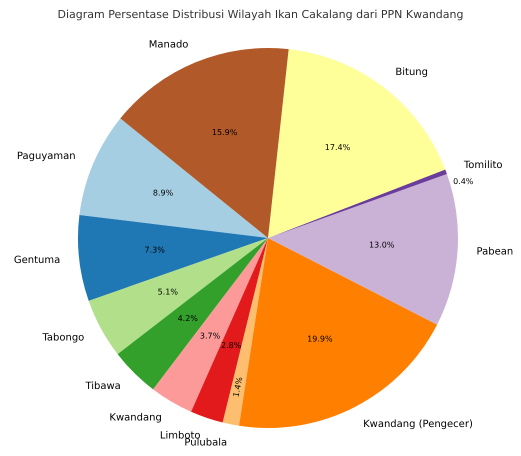  Describe the element at coordinates (168, 292) in the screenshot. I see `data-label: 5.1%` at that location.